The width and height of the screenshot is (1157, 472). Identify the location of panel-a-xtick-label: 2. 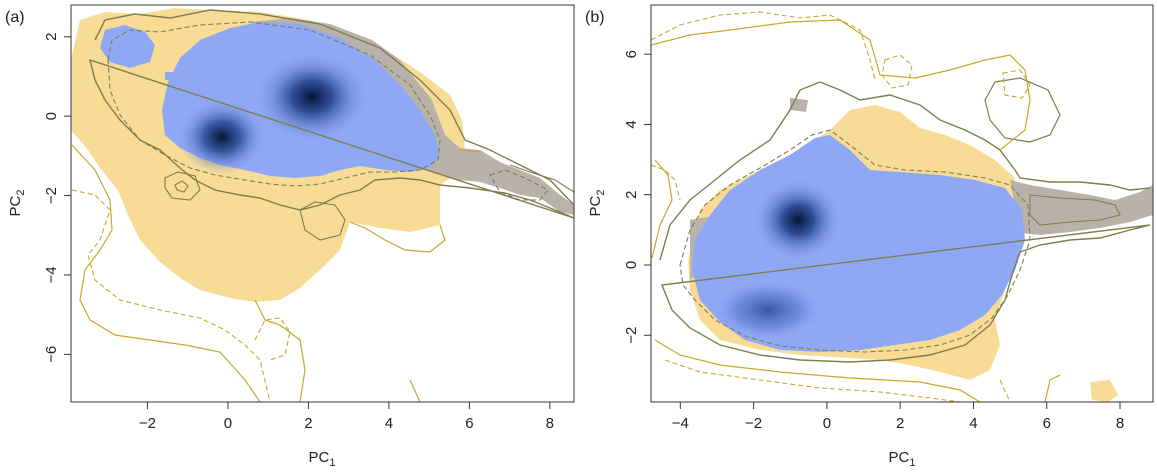
(308, 423).